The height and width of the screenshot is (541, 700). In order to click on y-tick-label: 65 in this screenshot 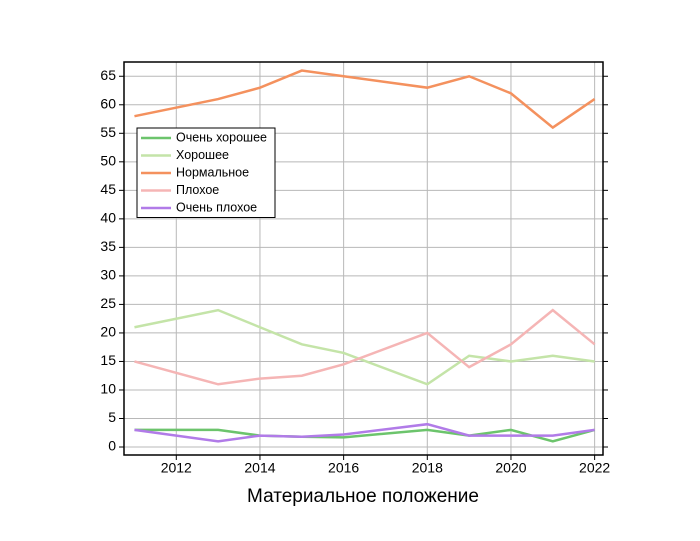, I will do `click(108, 75)`.